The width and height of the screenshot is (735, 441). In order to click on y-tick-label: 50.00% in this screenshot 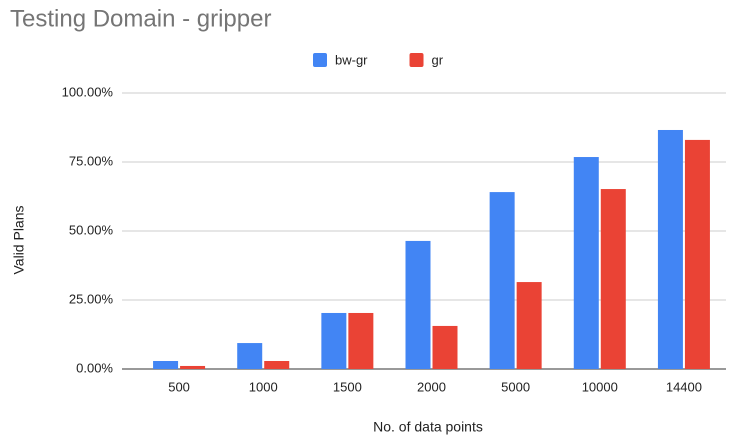, I will do `click(91, 229)`.